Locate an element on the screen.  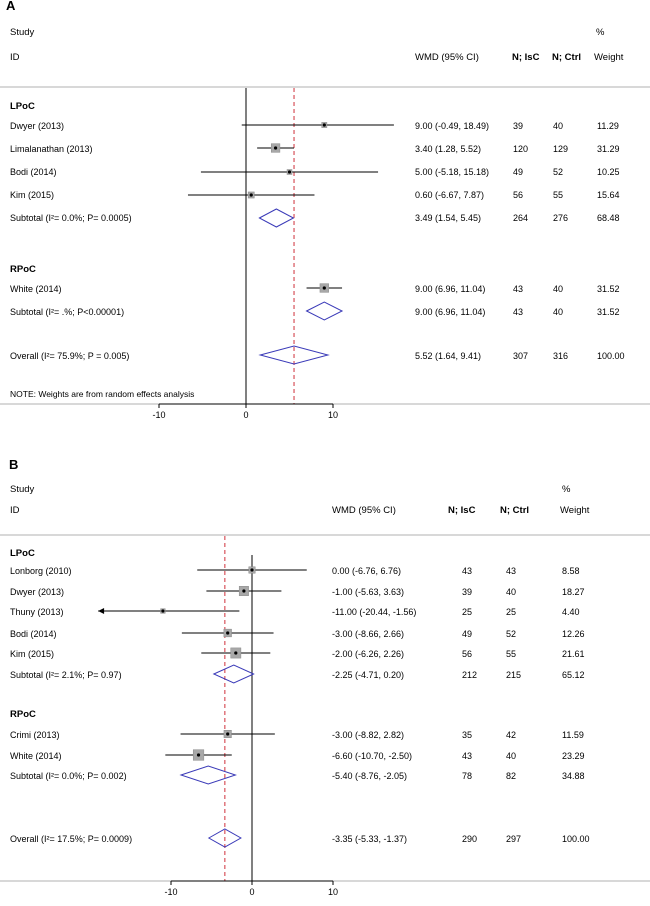
ci-text: -3.00 (-8.82, 2.82) is located at coordinates (368, 735).